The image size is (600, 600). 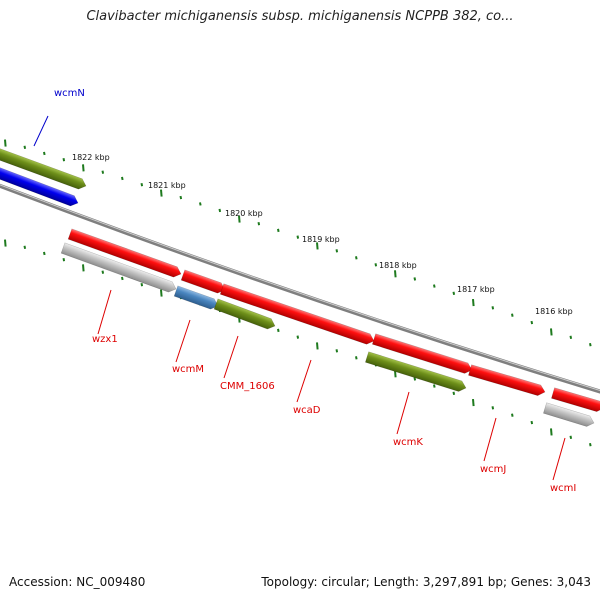 I want to click on kbp-label: 1822 kbp, so click(x=91, y=157).